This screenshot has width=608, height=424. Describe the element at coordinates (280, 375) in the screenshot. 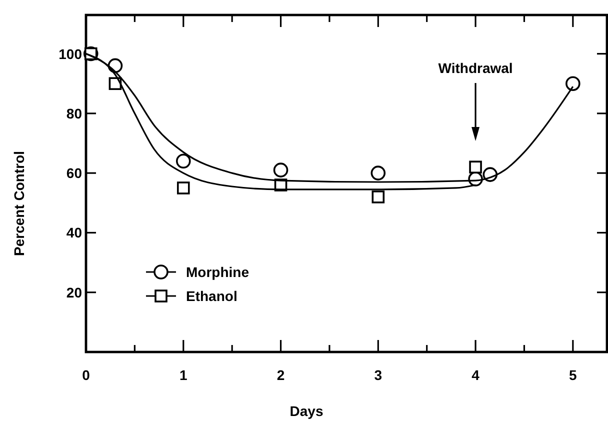

I see `x-tick-label: 2` at that location.